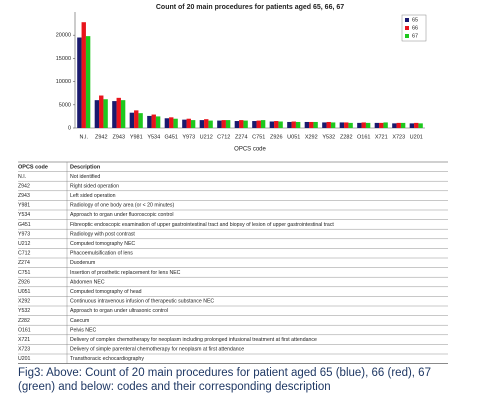 The width and height of the screenshot is (480, 400). What do you see at coordinates (93, 196) in the screenshot?
I see `table-cell: Left sided operation` at bounding box center [93, 196].